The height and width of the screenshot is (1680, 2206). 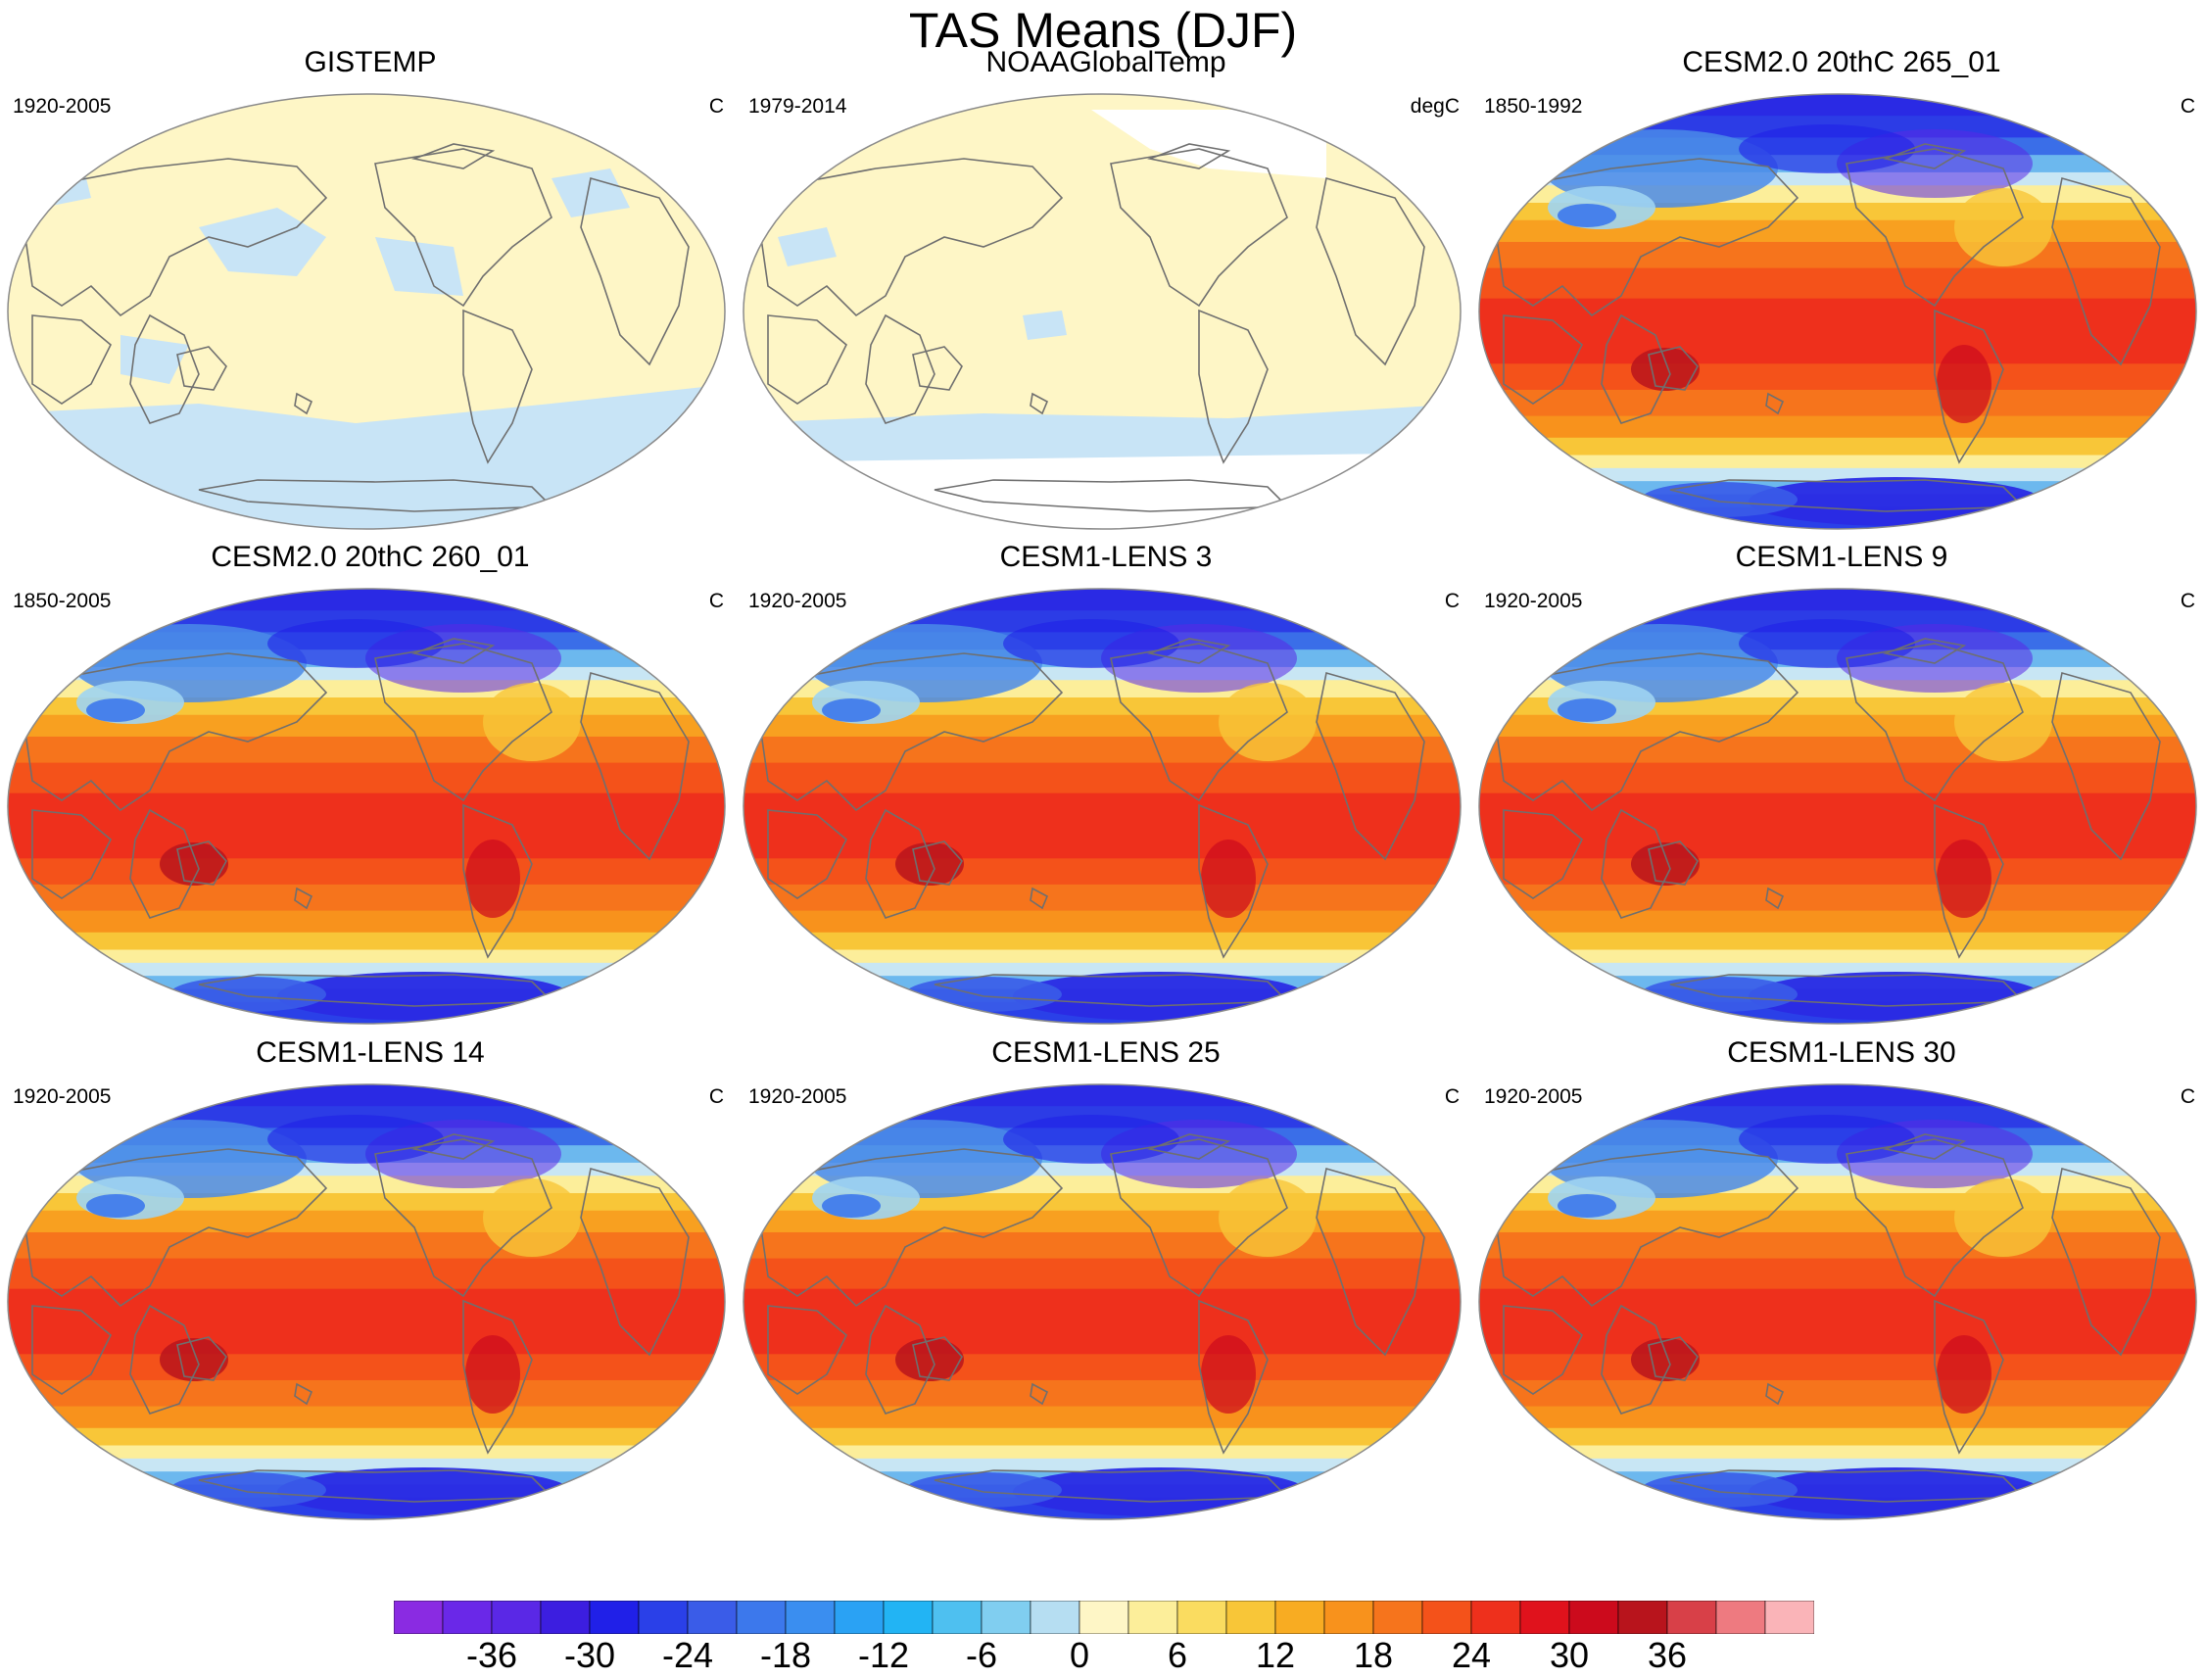 What do you see at coordinates (1569, 1655) in the screenshot?
I see `colorbar-tick-label: 30` at bounding box center [1569, 1655].